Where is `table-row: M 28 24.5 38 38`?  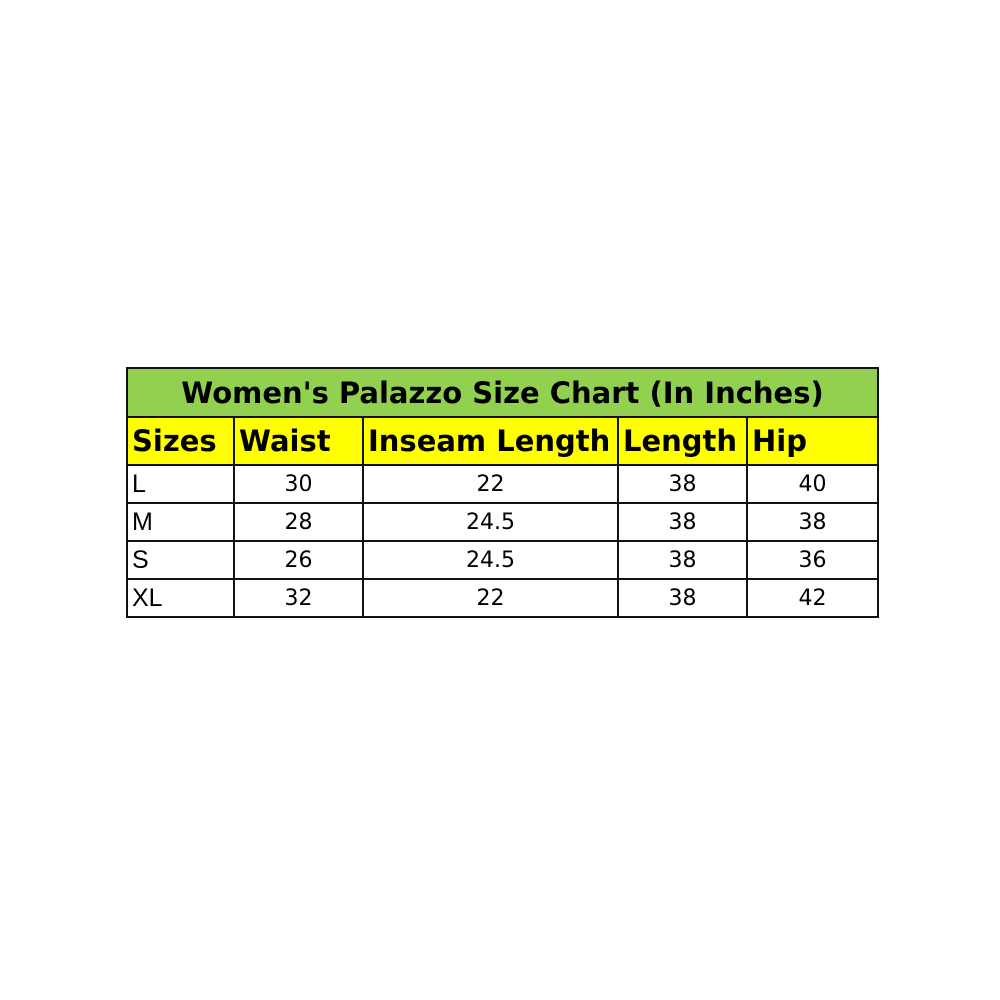 table-row: M 28 24.5 38 38 is located at coordinates (503, 522).